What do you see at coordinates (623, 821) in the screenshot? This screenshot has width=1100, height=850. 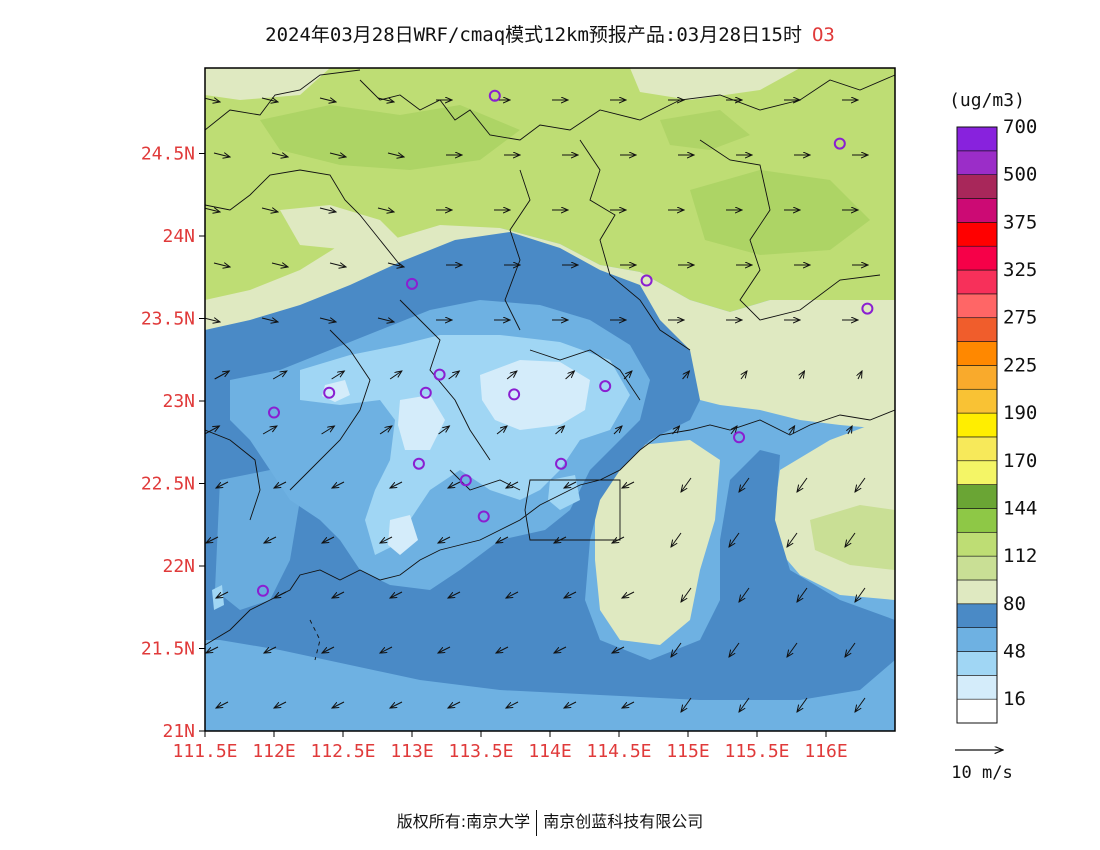 I see `copyright-company: 南京创蓝科技有限公司` at bounding box center [623, 821].